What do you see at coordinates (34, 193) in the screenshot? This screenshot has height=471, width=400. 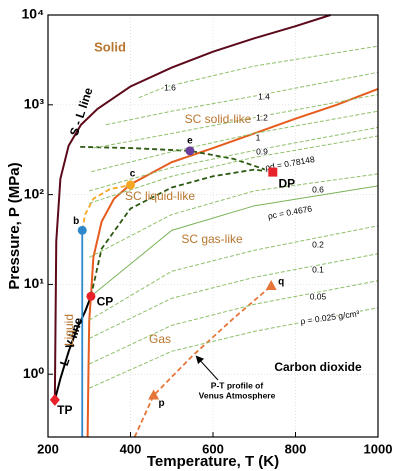 I see `y-tick-label: 10²` at bounding box center [34, 193].